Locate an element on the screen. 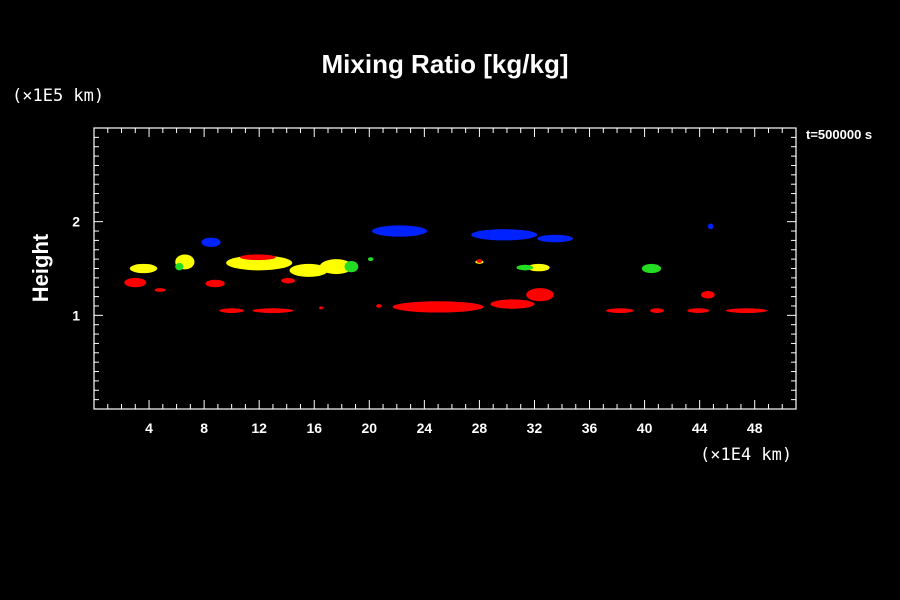 The width and height of the screenshot is (900, 600). y-tick-label-2: 2 is located at coordinates (76, 222).